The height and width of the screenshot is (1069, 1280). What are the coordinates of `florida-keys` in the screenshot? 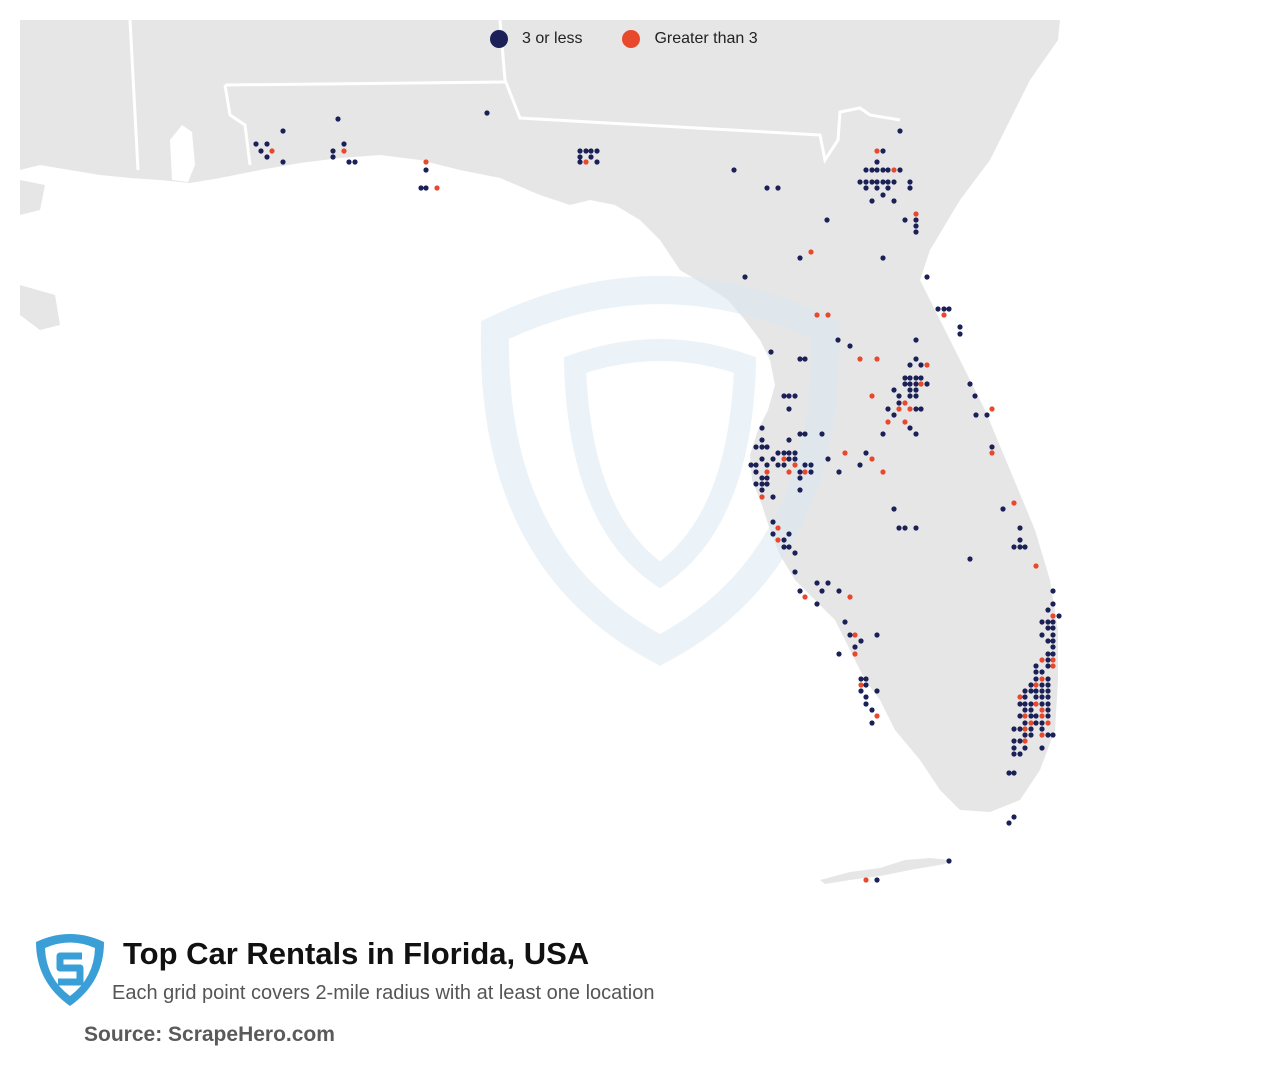 It's located at (885, 871).